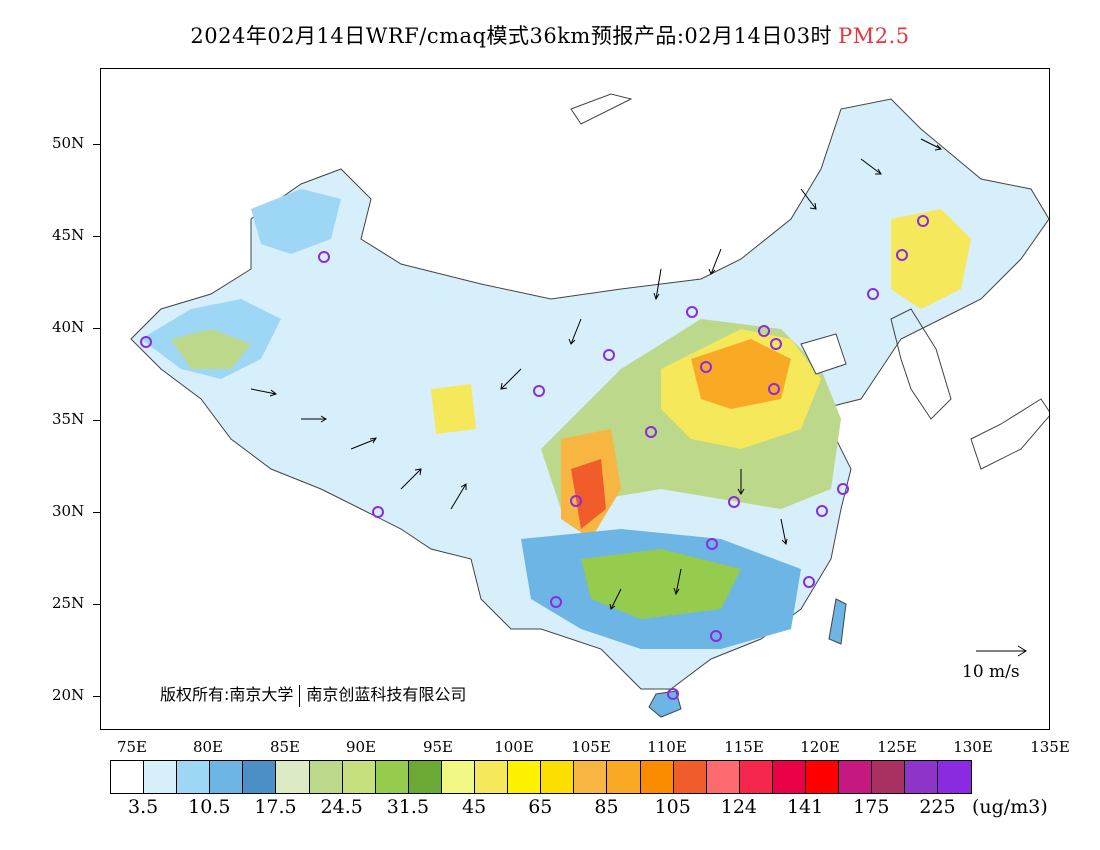 This screenshot has width=1100, height=850. I want to click on lon-label: 130E, so click(973, 747).